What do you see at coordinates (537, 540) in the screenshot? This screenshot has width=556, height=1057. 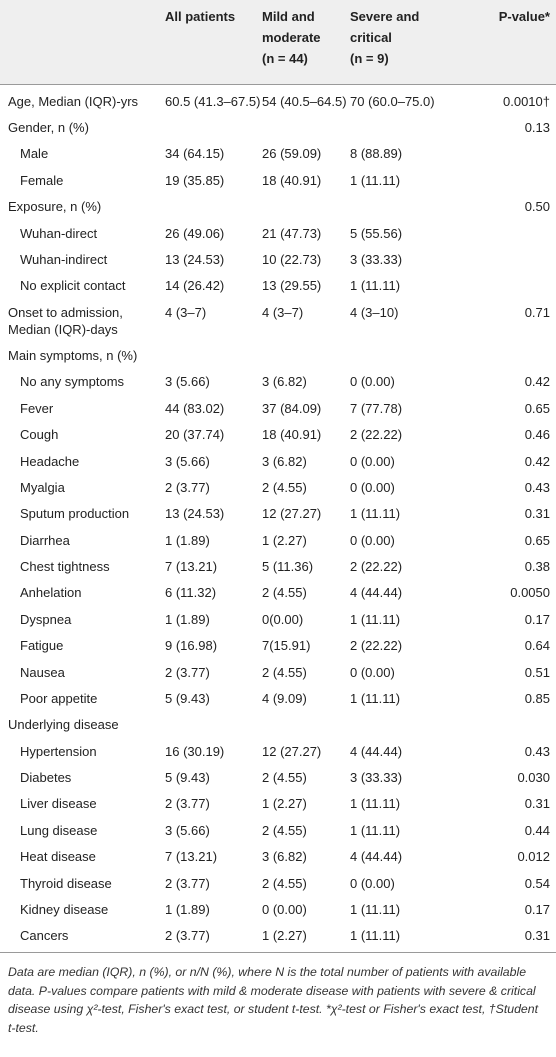 I see `p-value: 0.65` at bounding box center [537, 540].